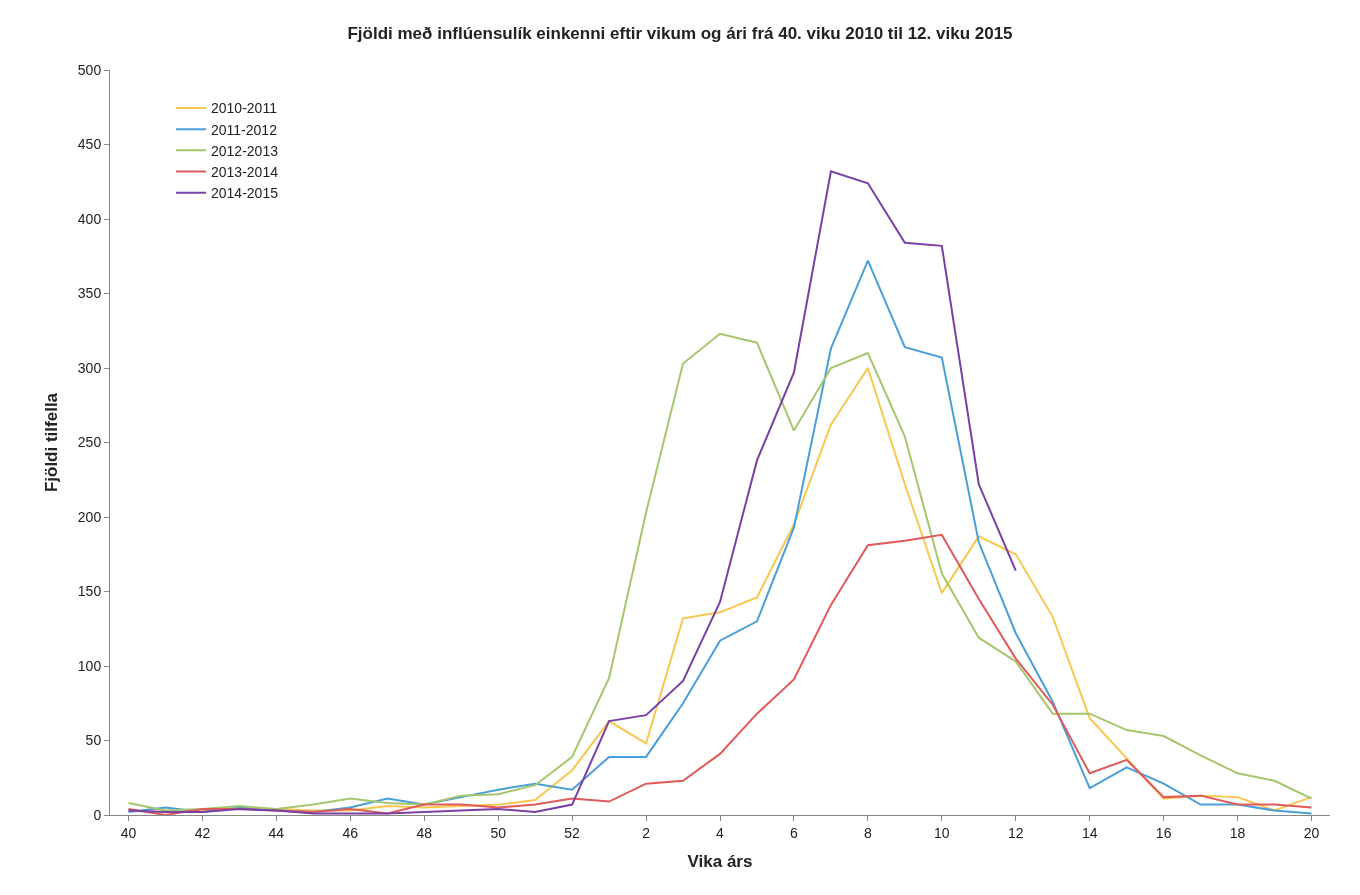 The width and height of the screenshot is (1360, 895). I want to click on y-tick-label: 450, so click(89, 144).